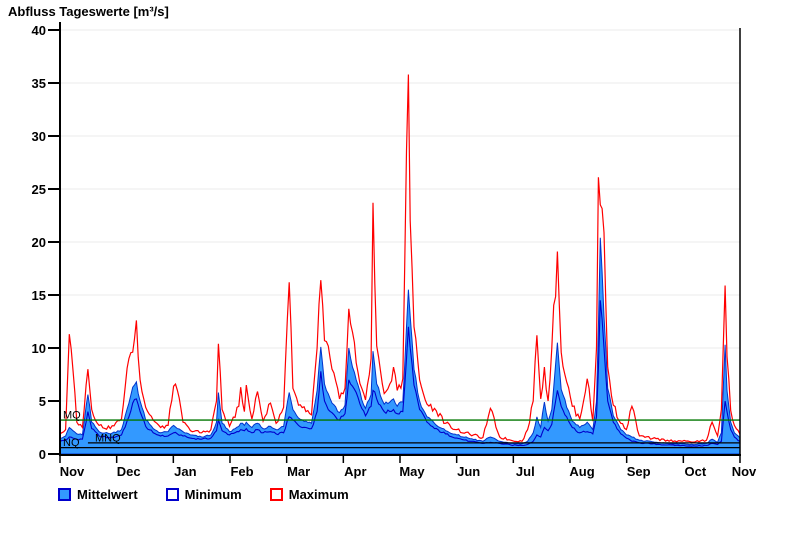  I want to click on y-tick-label: 0, so click(42, 454).